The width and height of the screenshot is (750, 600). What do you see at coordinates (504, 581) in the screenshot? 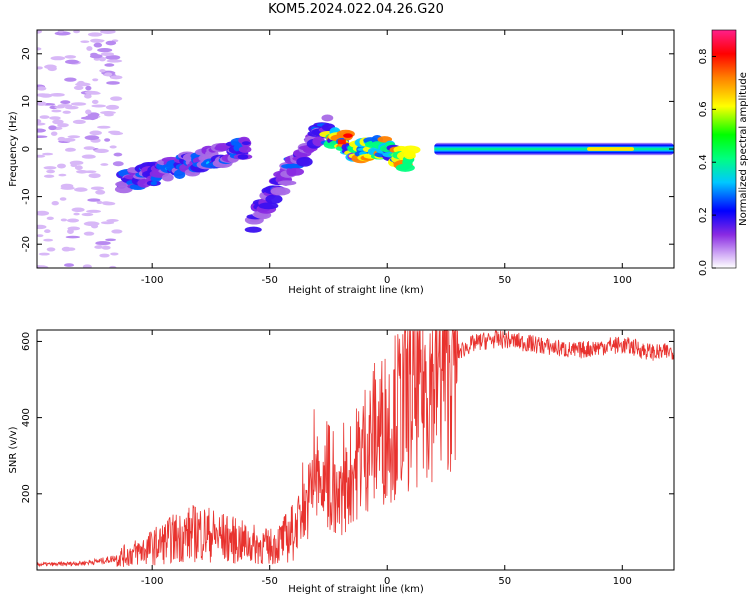
I see `x-tick-label: 50` at bounding box center [504, 581].